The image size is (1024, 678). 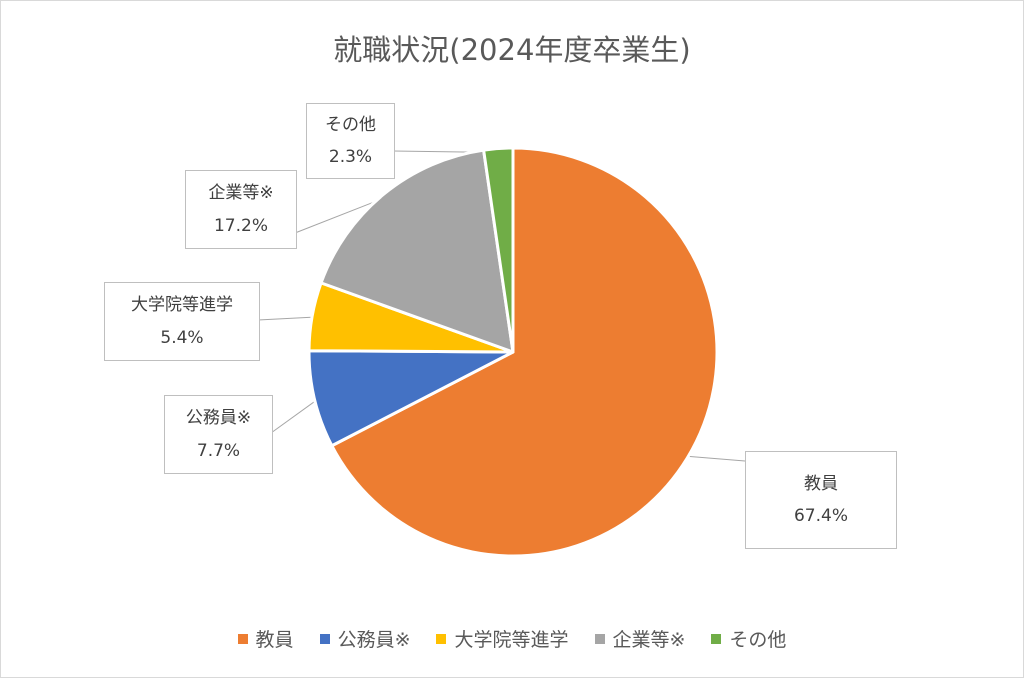 What do you see at coordinates (821, 500) in the screenshot?
I see `data-label-teachers: 教員 67.4%` at bounding box center [821, 500].